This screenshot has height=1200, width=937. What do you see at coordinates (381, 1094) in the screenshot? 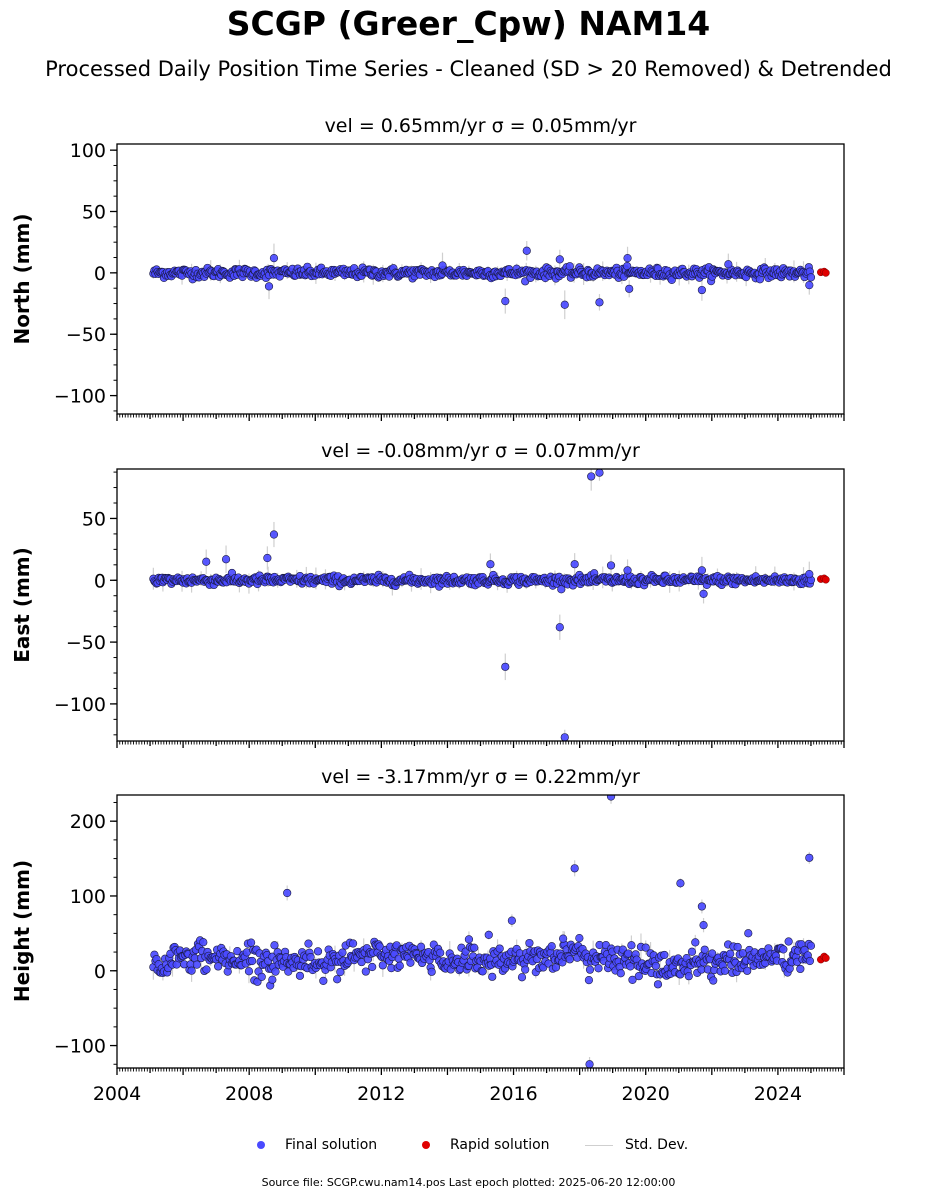
I see `x-tick-label: 2012` at bounding box center [381, 1094].